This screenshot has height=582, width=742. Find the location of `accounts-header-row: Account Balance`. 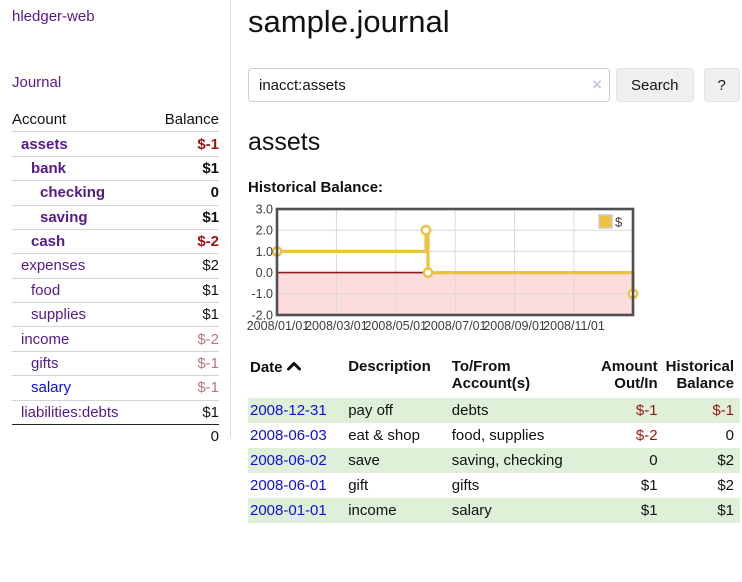

accounts-header-row: Account Balance is located at coordinates (115, 120).